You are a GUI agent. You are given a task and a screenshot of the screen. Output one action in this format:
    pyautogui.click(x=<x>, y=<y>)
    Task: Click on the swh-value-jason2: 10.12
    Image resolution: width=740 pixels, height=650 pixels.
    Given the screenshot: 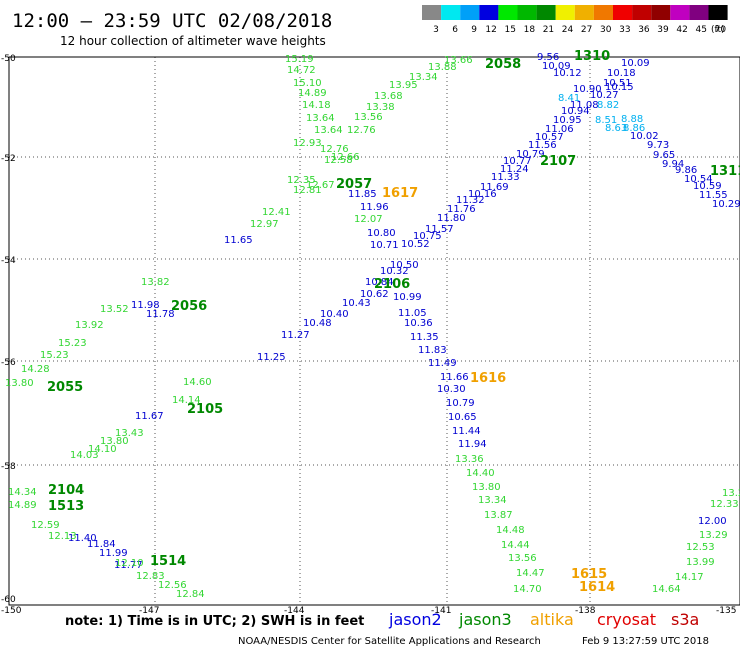 What is the action you would take?
    pyautogui.click(x=567, y=73)
    